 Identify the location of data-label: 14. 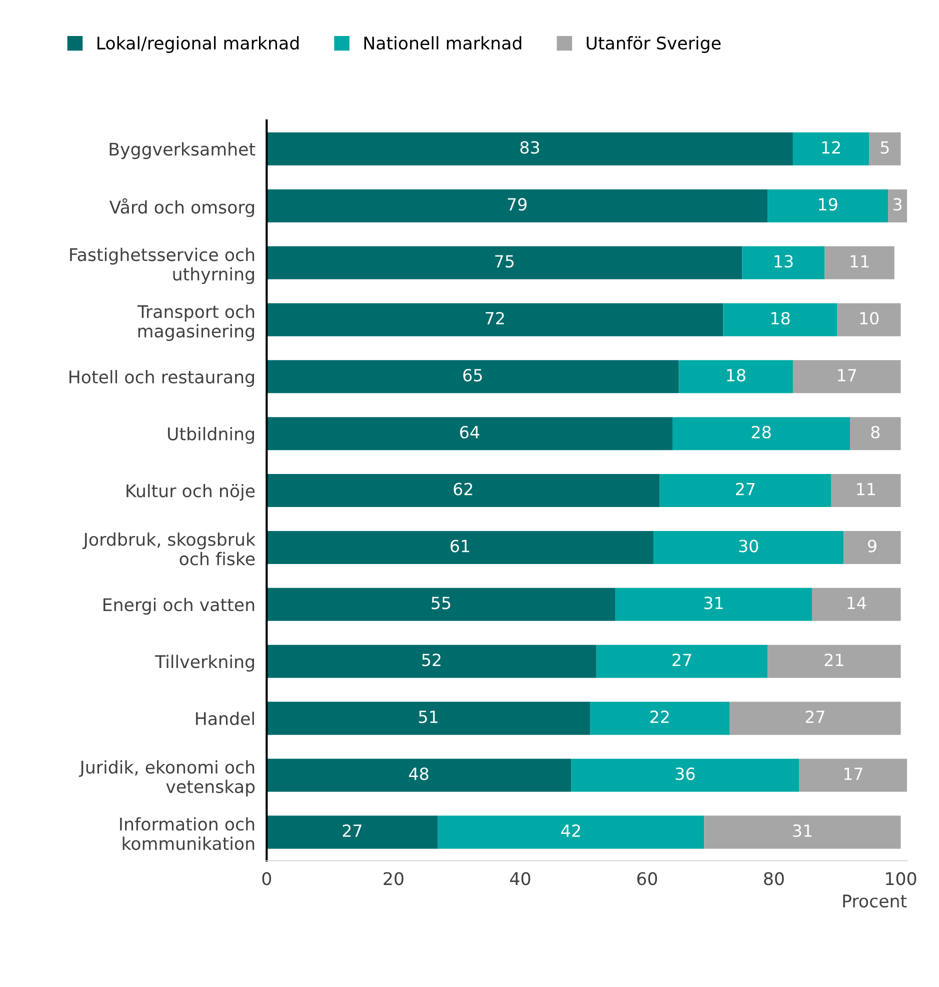
(857, 603).